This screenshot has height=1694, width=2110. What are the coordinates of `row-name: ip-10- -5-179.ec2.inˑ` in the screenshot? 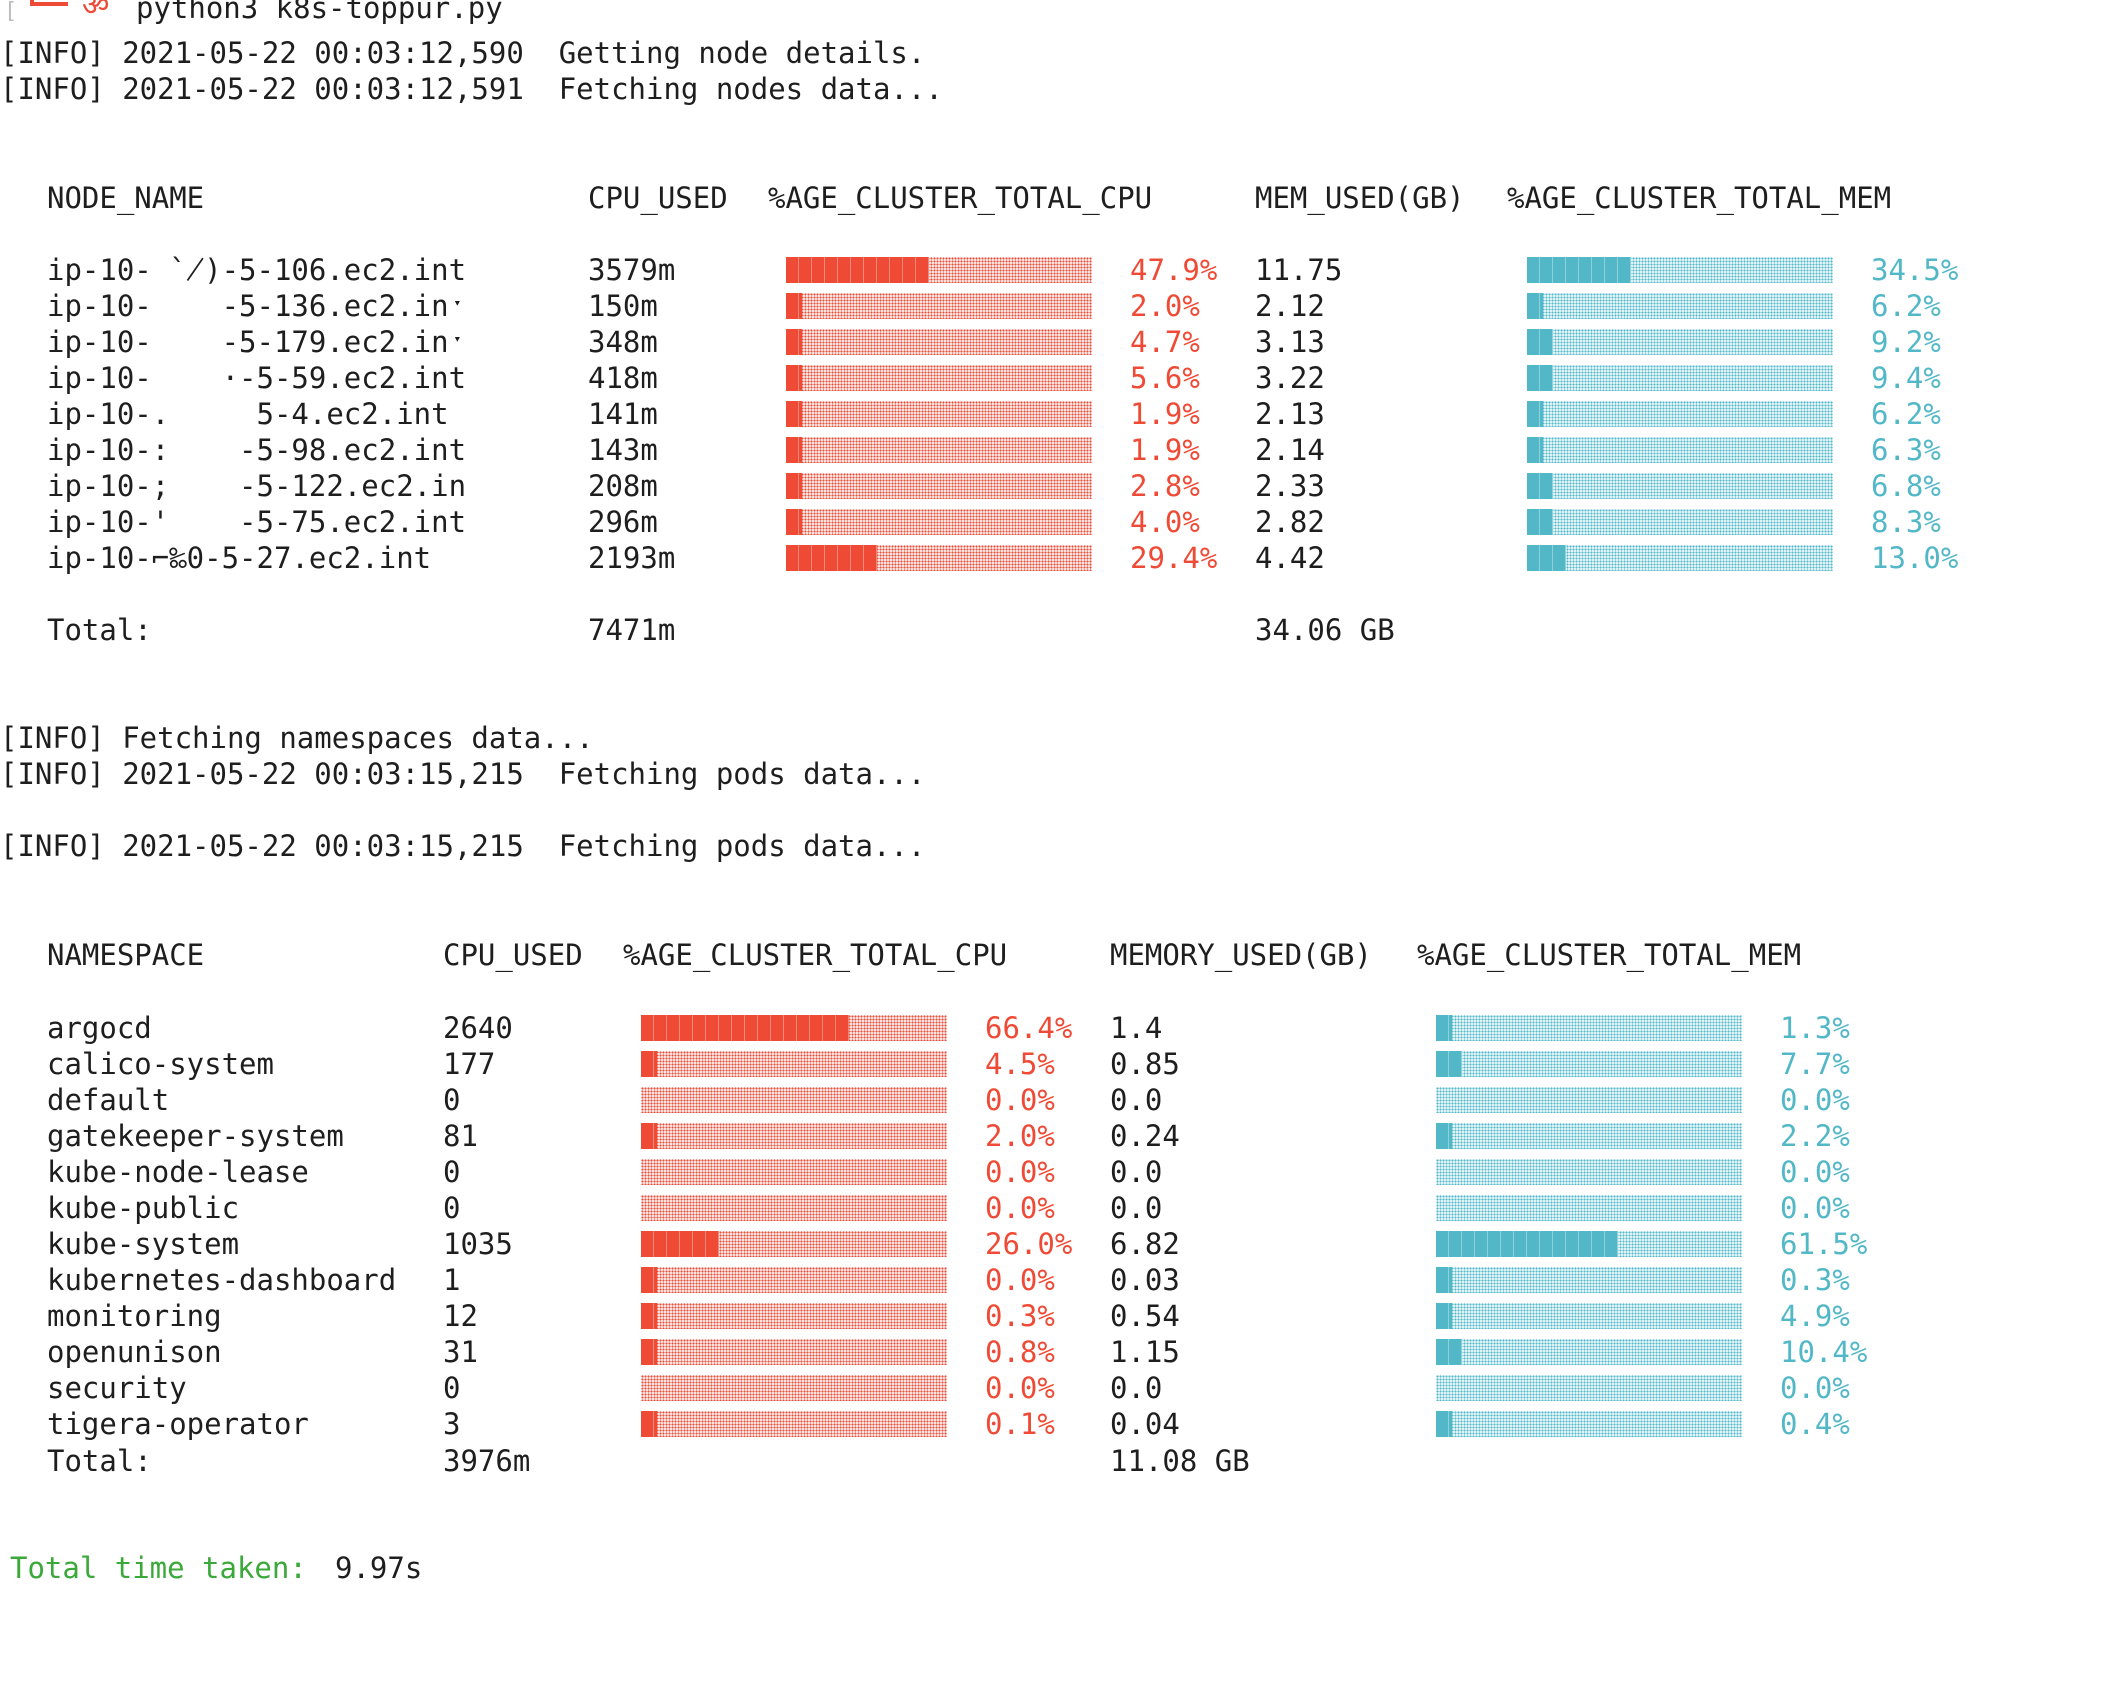 It's located at (257, 342).